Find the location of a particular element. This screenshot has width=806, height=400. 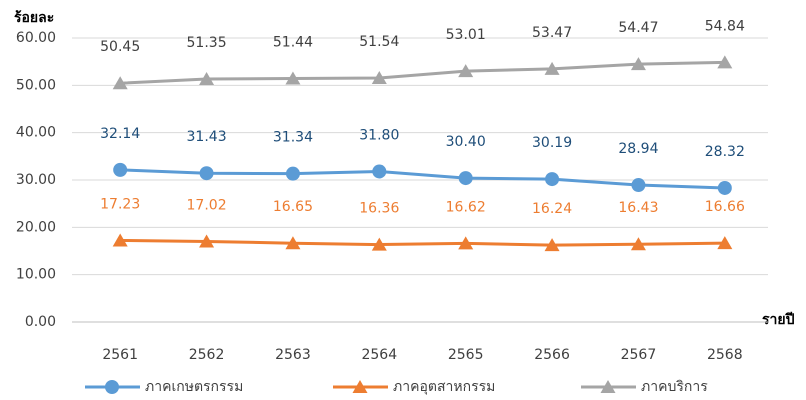

y-tick-label: 0.00 is located at coordinates (40, 322).